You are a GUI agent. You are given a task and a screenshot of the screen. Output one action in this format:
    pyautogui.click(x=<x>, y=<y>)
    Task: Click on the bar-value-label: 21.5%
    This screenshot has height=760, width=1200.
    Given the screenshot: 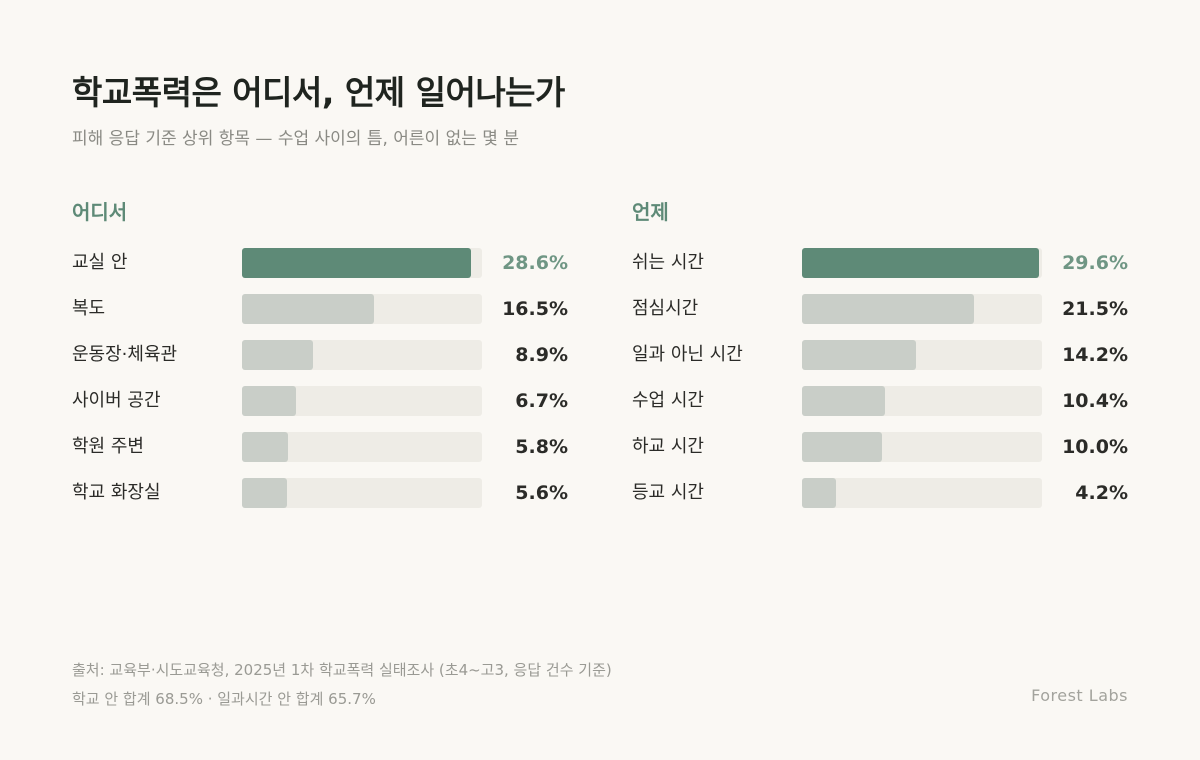 What is the action you would take?
    pyautogui.click(x=1095, y=309)
    